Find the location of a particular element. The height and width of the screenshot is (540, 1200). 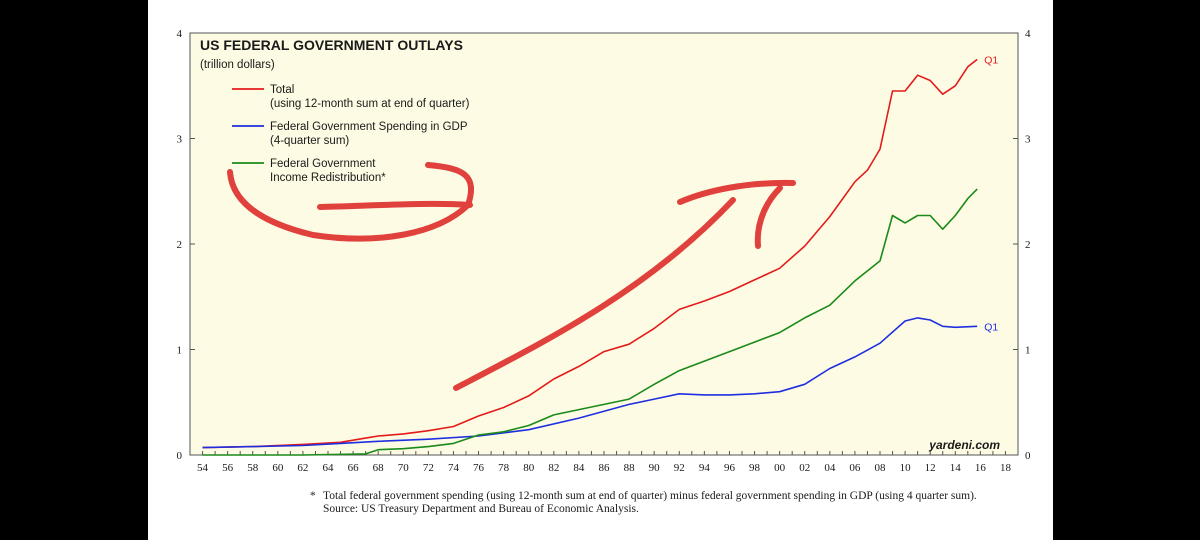

x-tick-label: 08 is located at coordinates (881, 468).